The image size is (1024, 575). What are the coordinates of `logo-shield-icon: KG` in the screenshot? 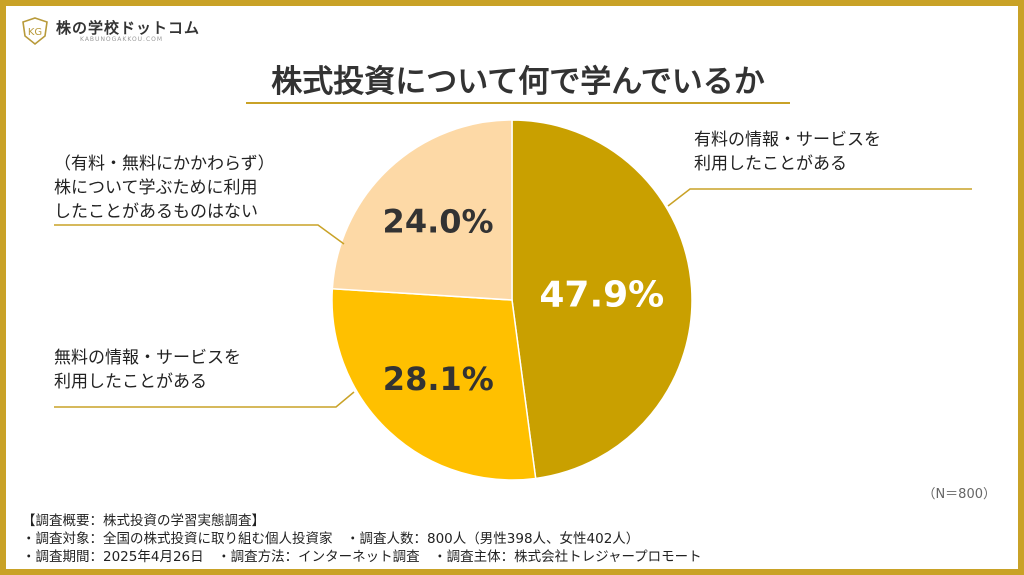 It's located at (35, 31).